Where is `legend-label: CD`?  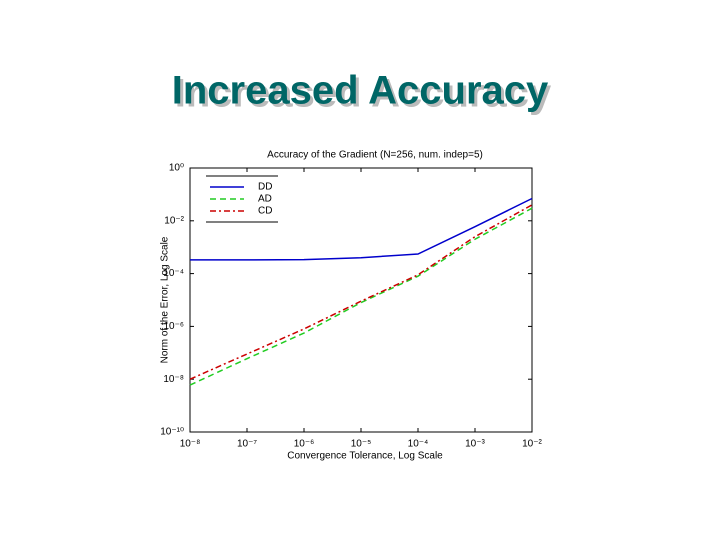 legend-label: CD is located at coordinates (265, 211).